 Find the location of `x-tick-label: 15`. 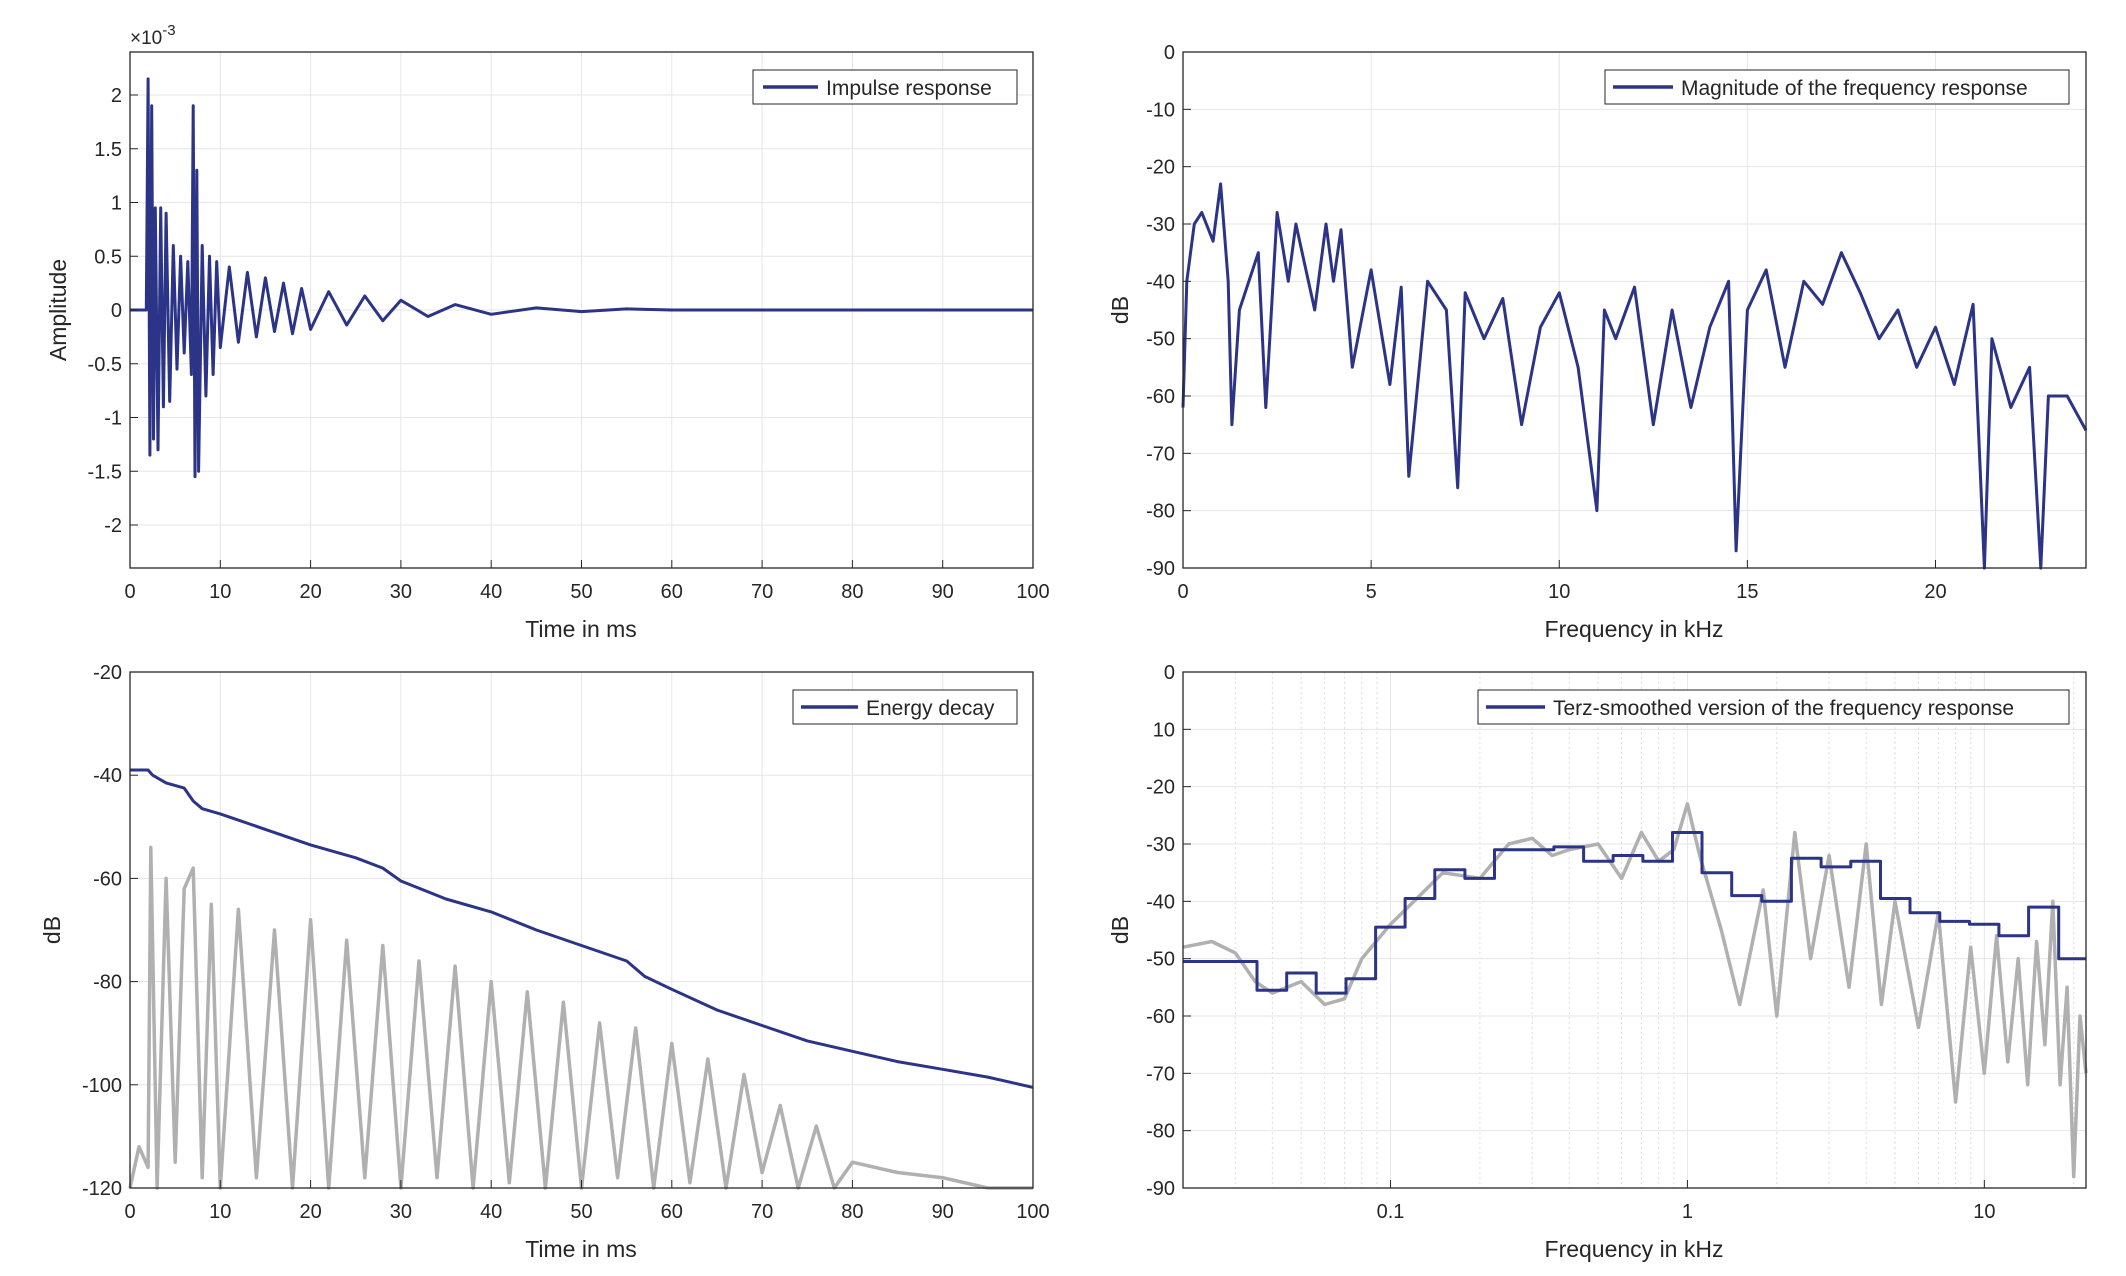

x-tick-label: 15 is located at coordinates (1747, 592).